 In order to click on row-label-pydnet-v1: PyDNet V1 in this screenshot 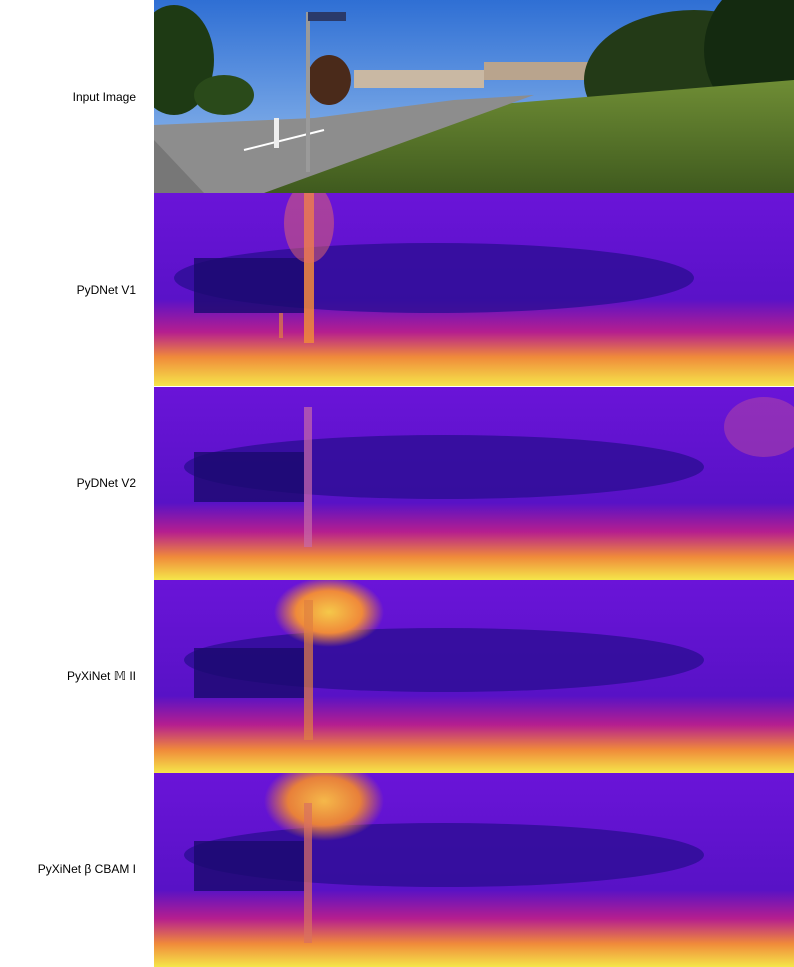, I will do `click(106, 290)`.